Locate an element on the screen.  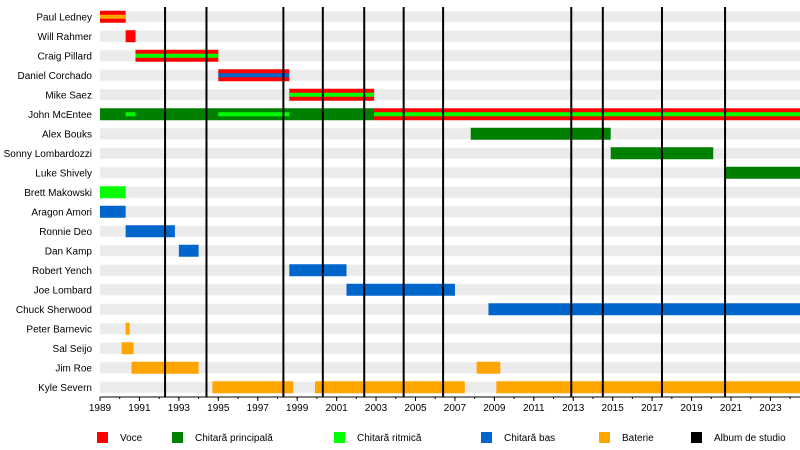
member-name: Alex Bouks is located at coordinates (67, 134).